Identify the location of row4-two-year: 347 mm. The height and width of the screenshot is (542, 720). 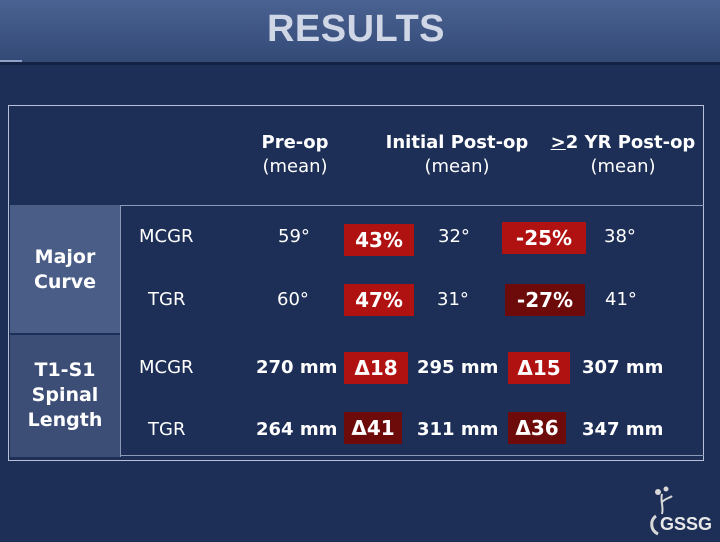
(623, 429).